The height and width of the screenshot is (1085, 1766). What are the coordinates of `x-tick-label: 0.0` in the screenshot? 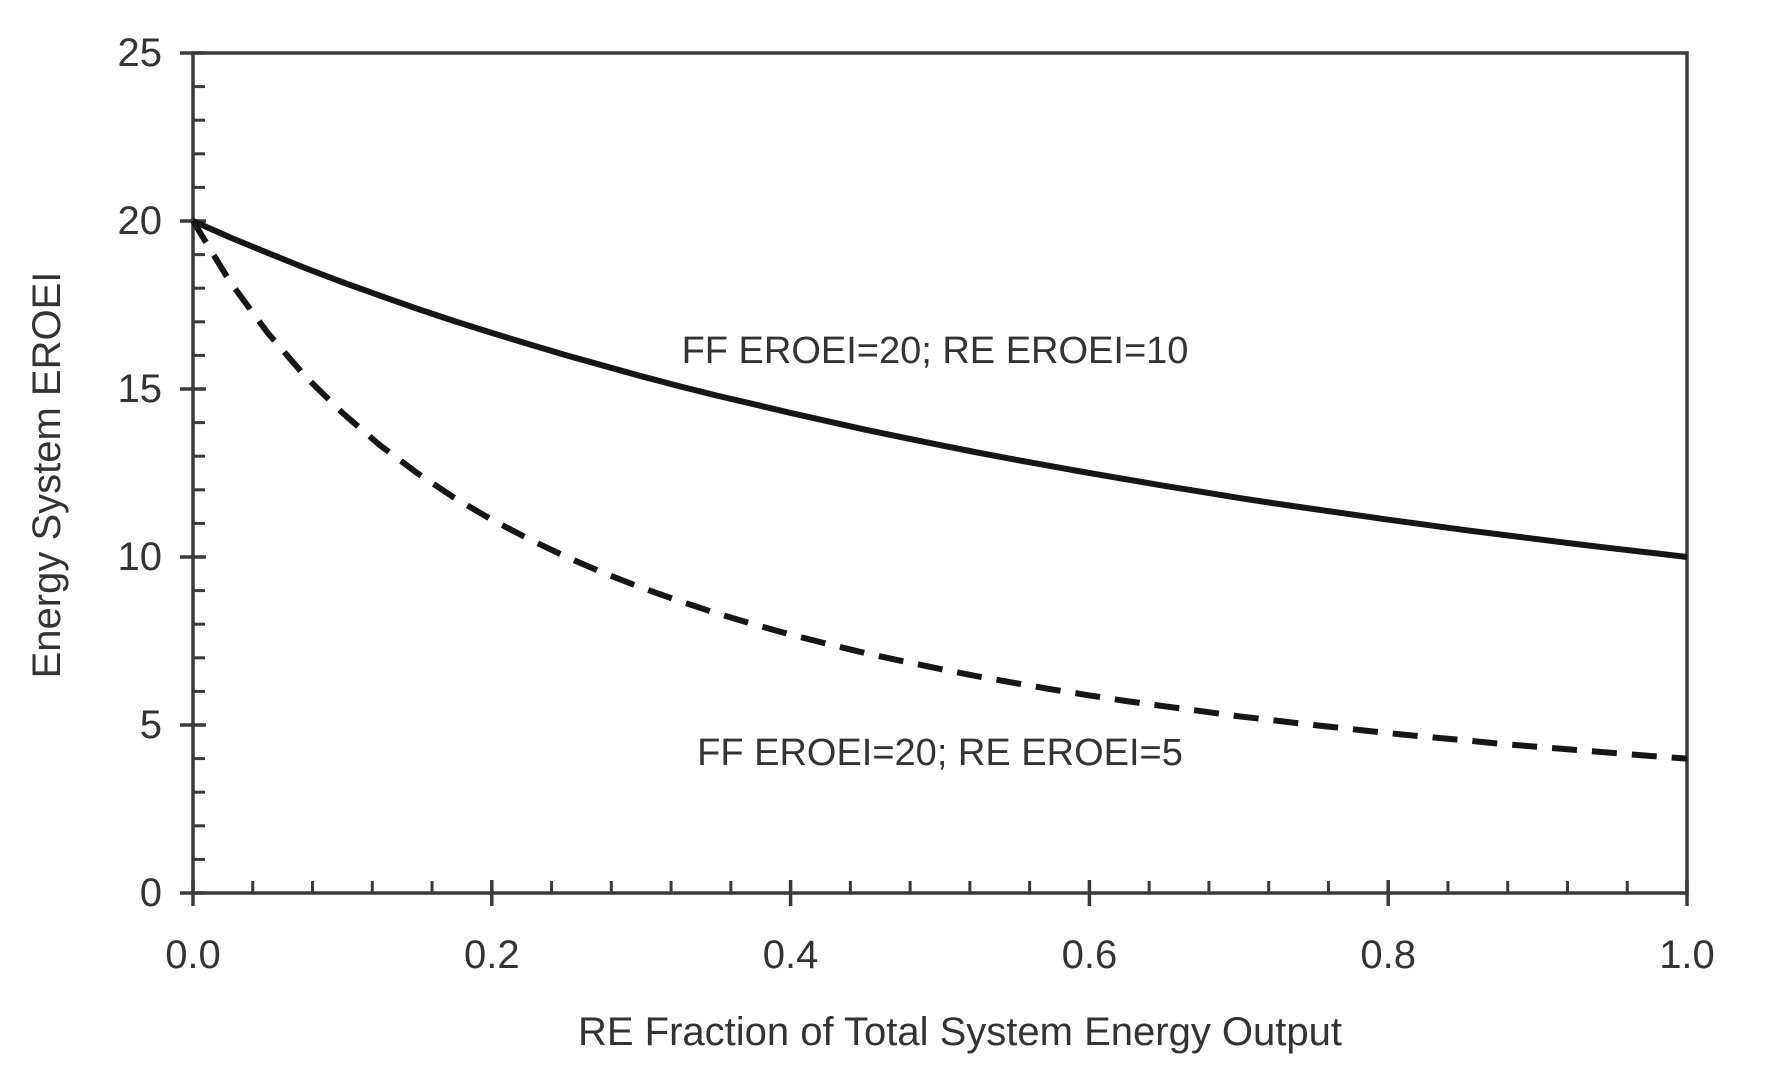 It's located at (193, 955).